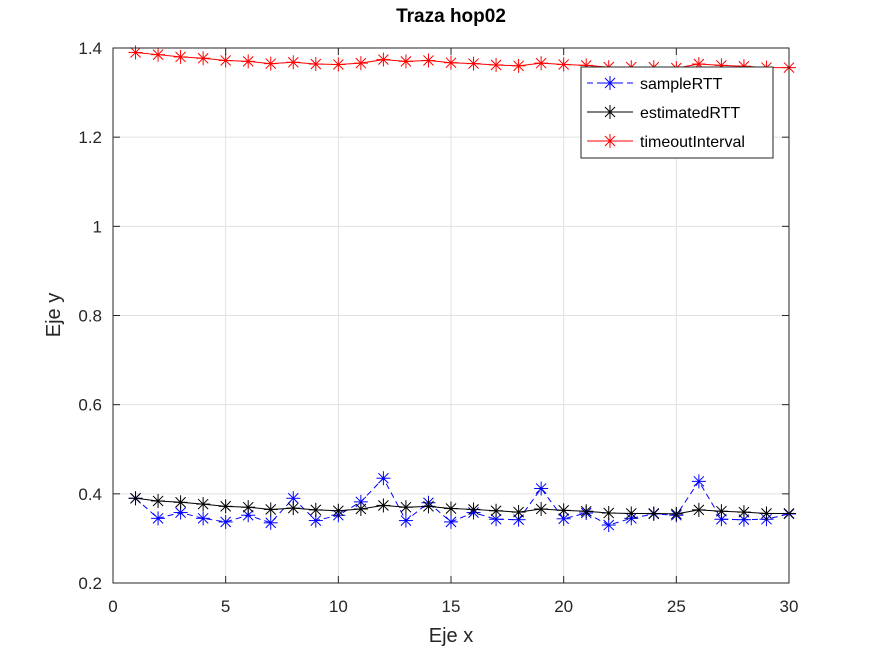  Describe the element at coordinates (90, 48) in the screenshot. I see `y-tick-label: 1.4` at that location.